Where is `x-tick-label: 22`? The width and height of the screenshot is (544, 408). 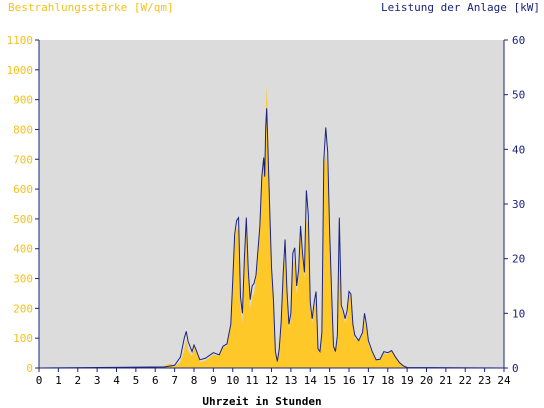
x-tick-label: 22 is located at coordinates (465, 380).